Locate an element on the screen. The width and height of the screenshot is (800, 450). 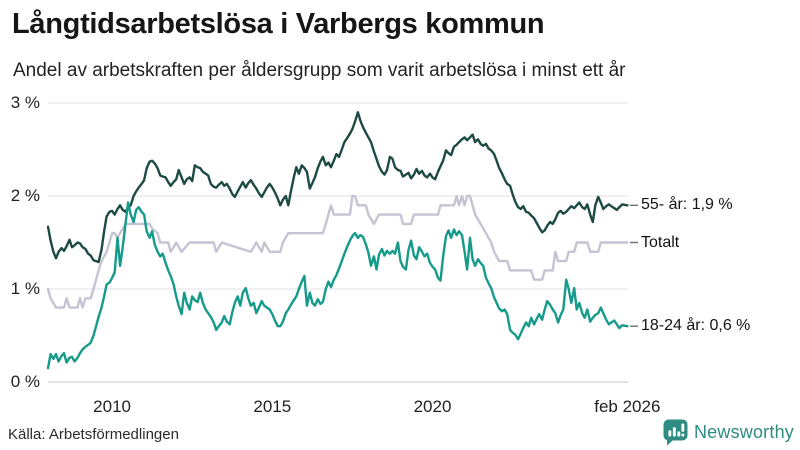
y-axis-label: 3 % is located at coordinates (25, 102).